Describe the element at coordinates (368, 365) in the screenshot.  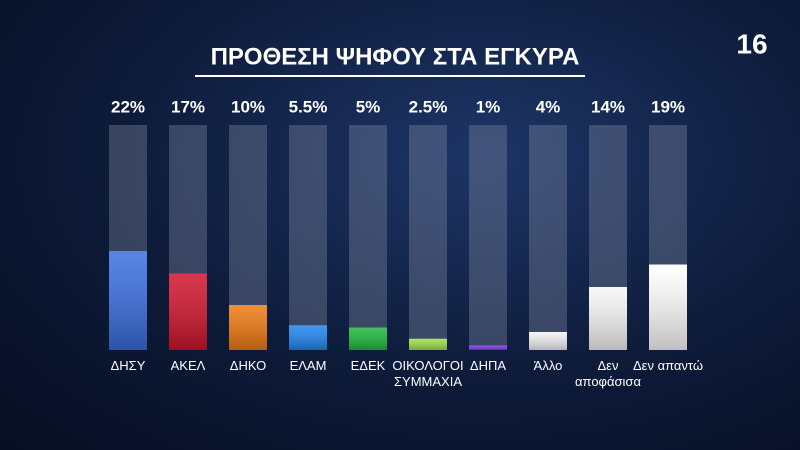
I see `category-label: ΕΔΕΚ` at that location.